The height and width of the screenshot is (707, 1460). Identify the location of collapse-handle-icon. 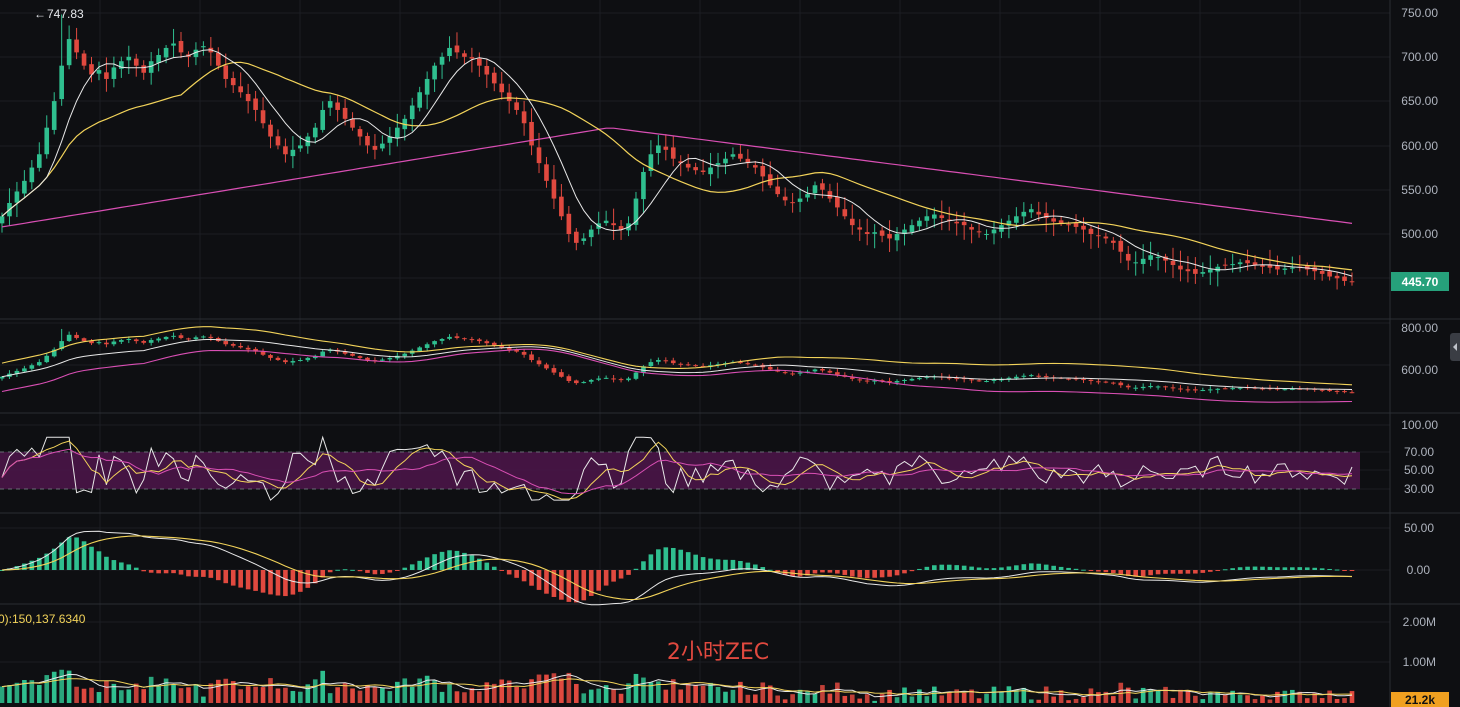
(1455, 347).